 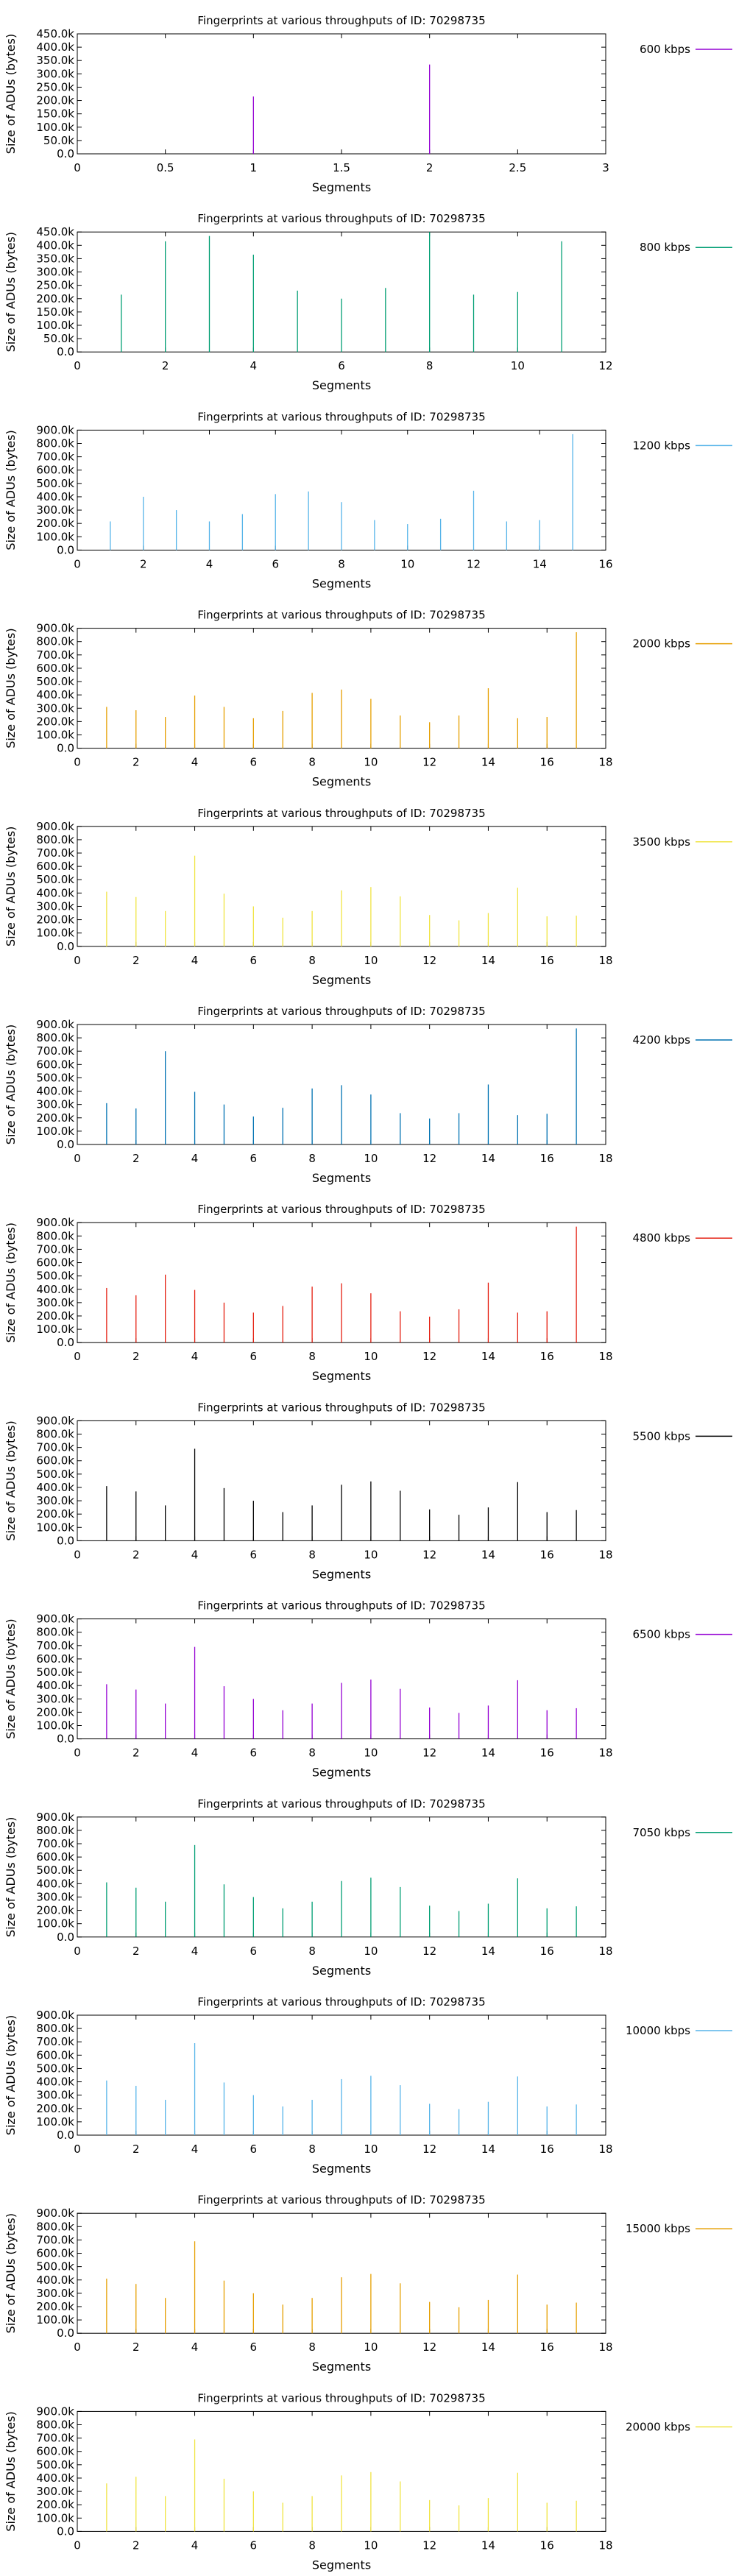 What do you see at coordinates (59, 338) in the screenshot?
I see `y-tick-label: 50.0k` at bounding box center [59, 338].